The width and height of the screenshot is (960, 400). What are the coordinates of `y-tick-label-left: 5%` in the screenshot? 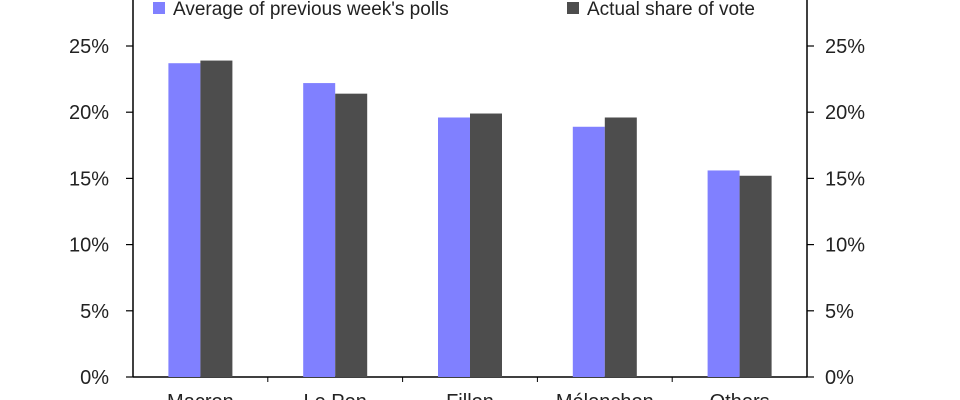 It's located at (94, 312).